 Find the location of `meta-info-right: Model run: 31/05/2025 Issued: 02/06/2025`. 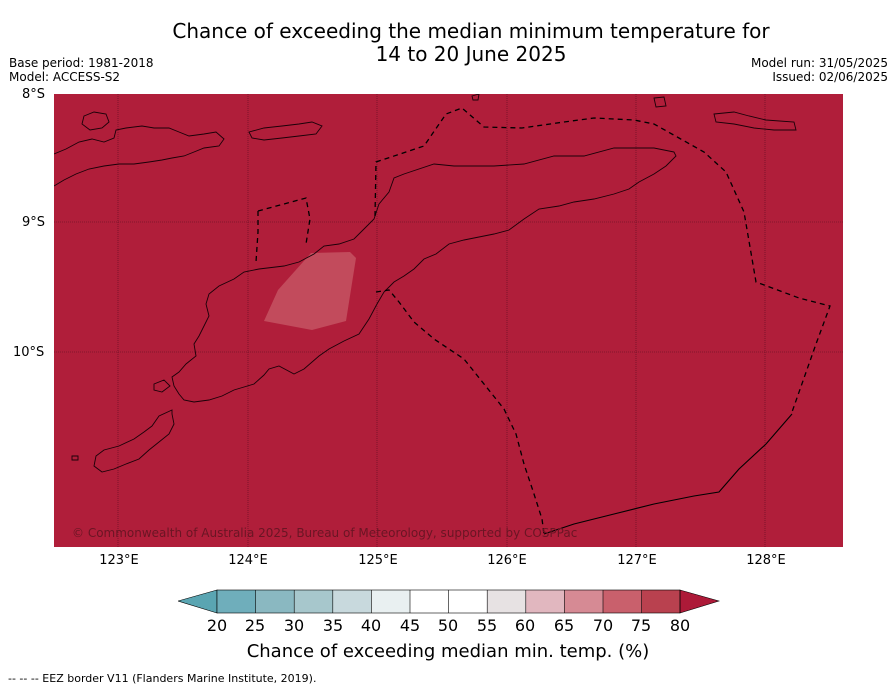

meta-info-right: Model run: 31/05/2025 Issued: 02/06/2025 is located at coordinates (819, 70).